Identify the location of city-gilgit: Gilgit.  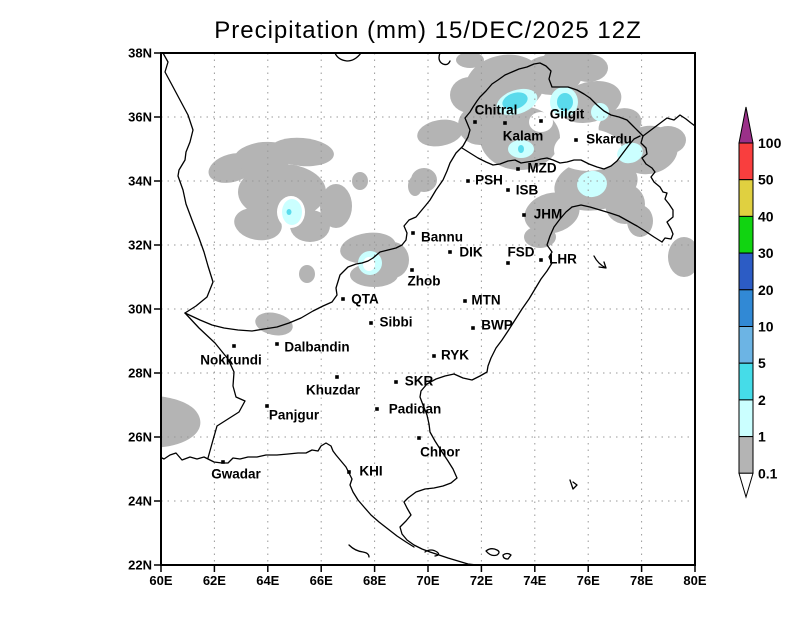
(562, 115).